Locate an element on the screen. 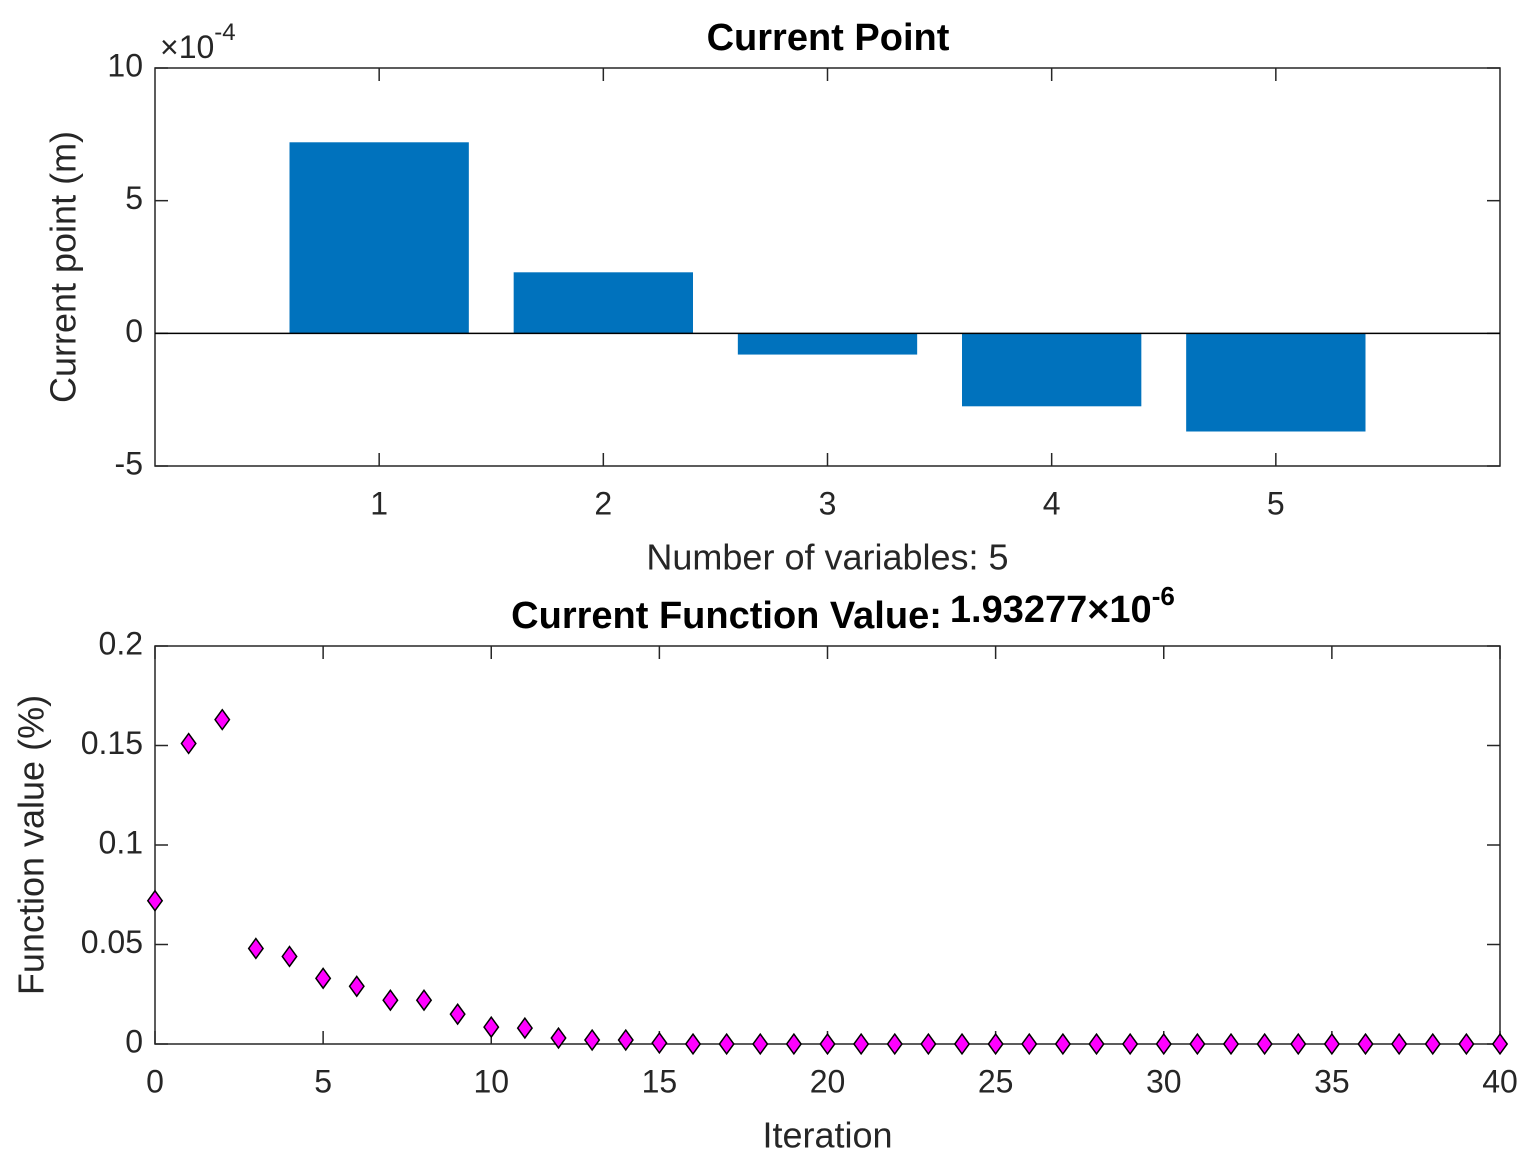 The image size is (1536, 1170). y-tick-label: 5 is located at coordinates (134, 198).